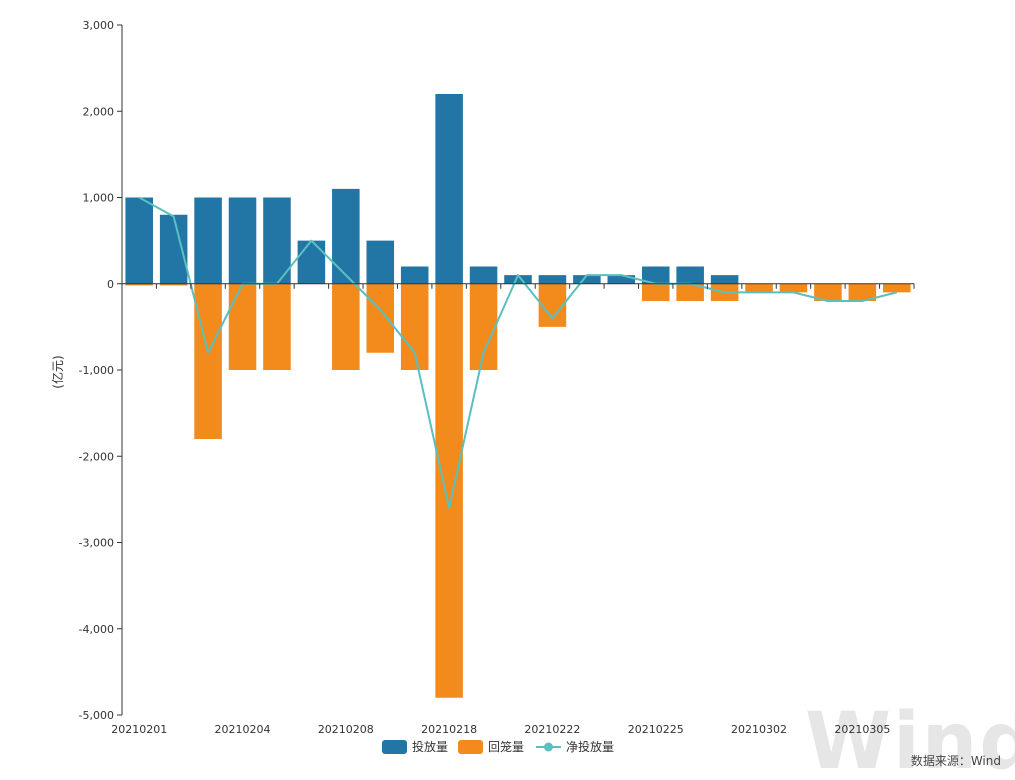  I want to click on y-tick-label: 3,000, so click(99, 25).